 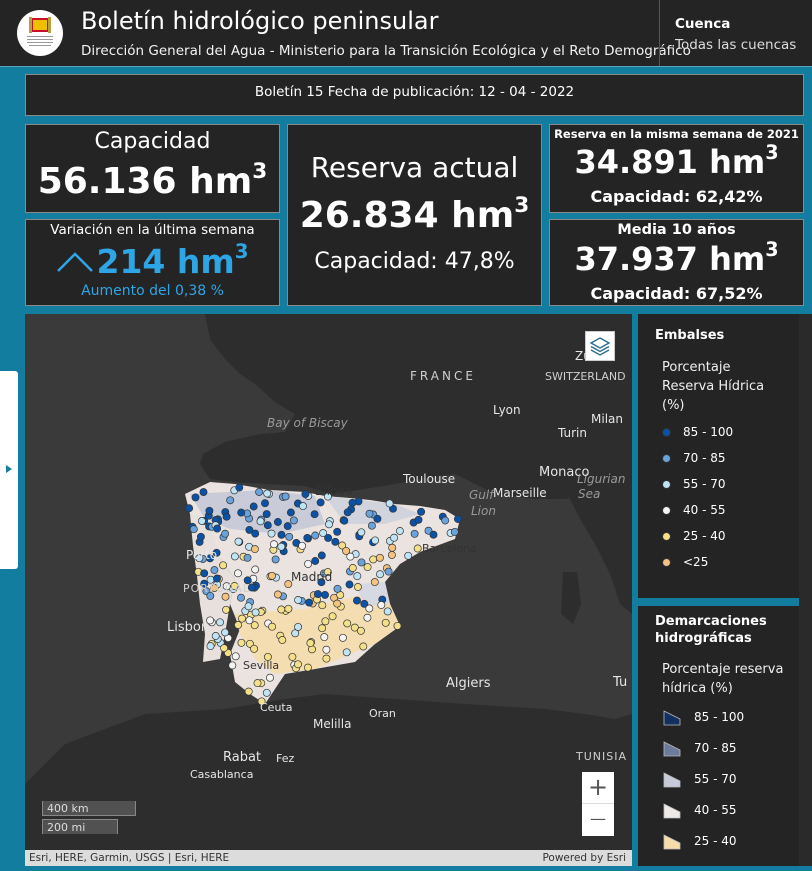 I want to click on zoom-in-button: +, so click(x=598, y=788).